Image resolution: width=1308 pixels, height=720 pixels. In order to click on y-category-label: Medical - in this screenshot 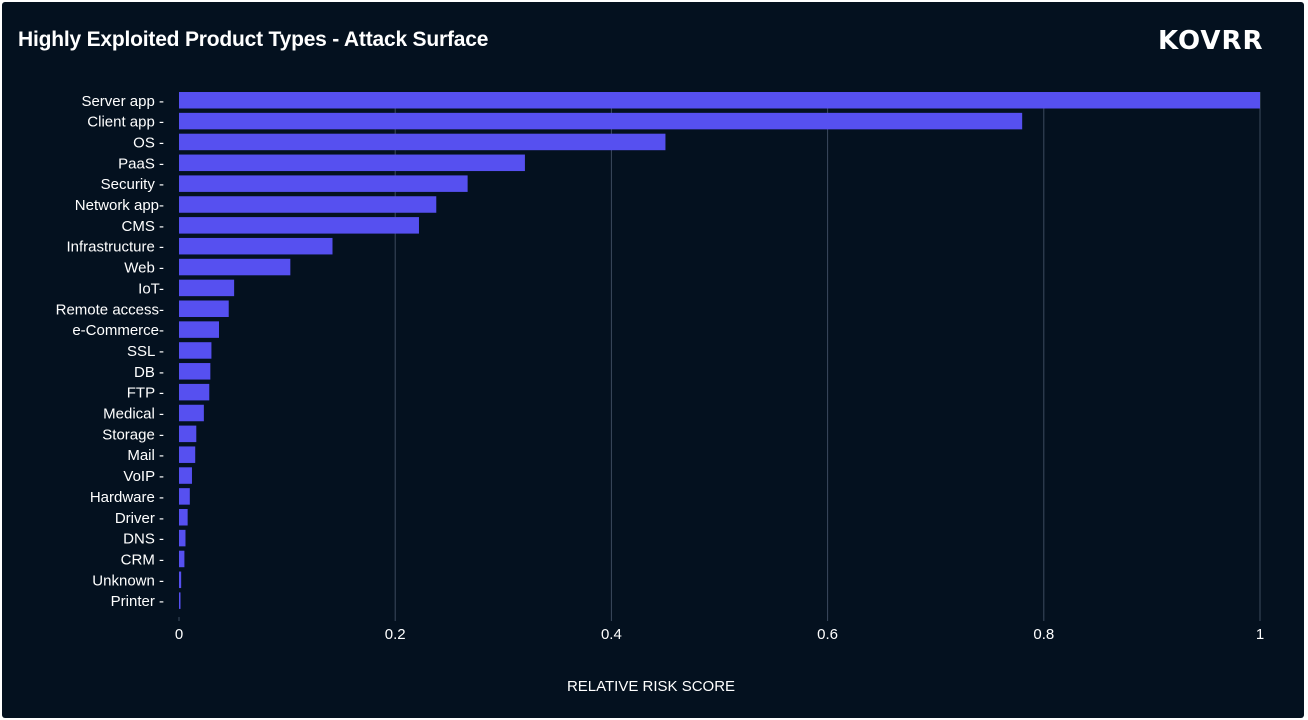, I will do `click(133, 414)`.